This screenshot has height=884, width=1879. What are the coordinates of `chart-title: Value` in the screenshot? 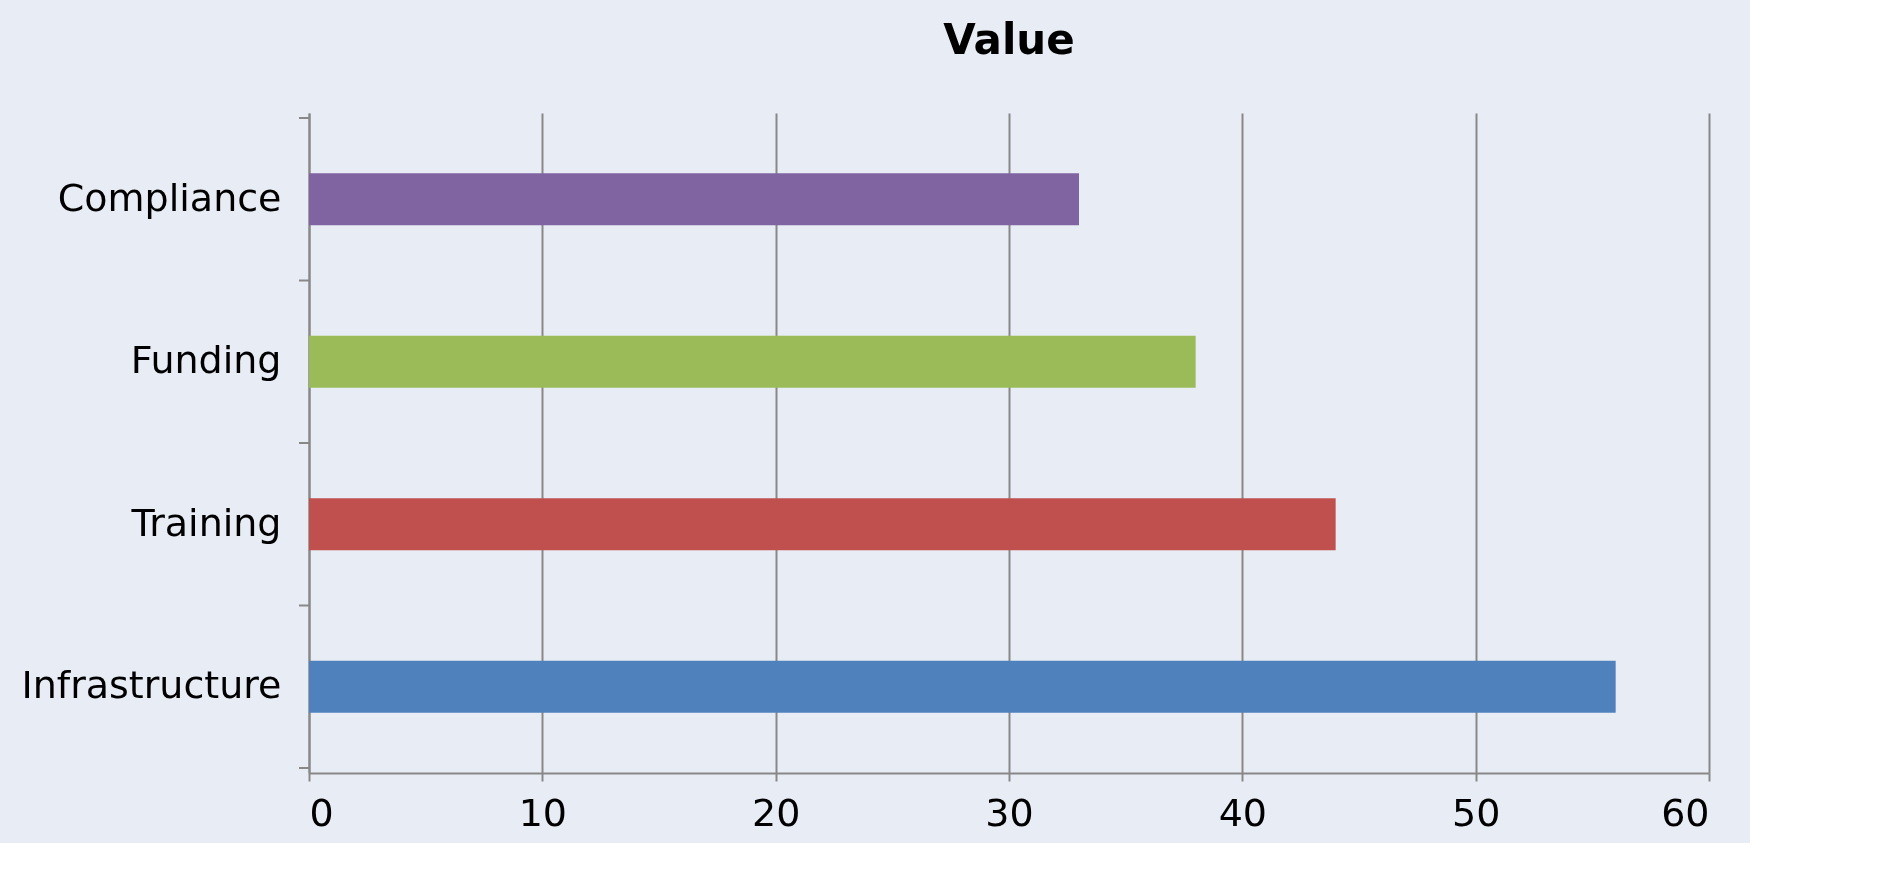 It's located at (1009, 39).